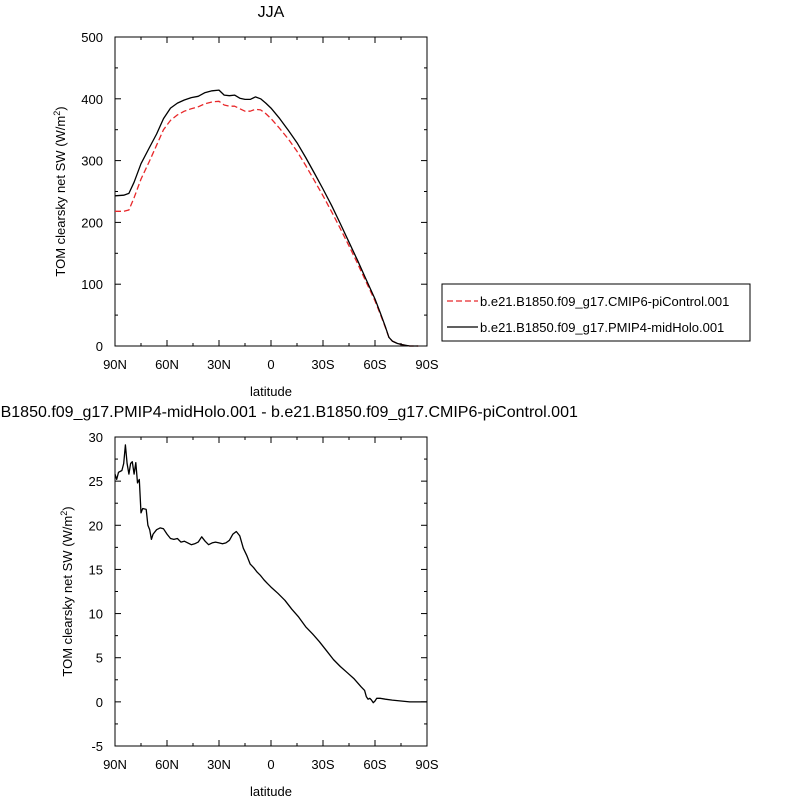  Describe the element at coordinates (92, 99) in the screenshot. I see `chart-1-y-tick-label: 400` at that location.